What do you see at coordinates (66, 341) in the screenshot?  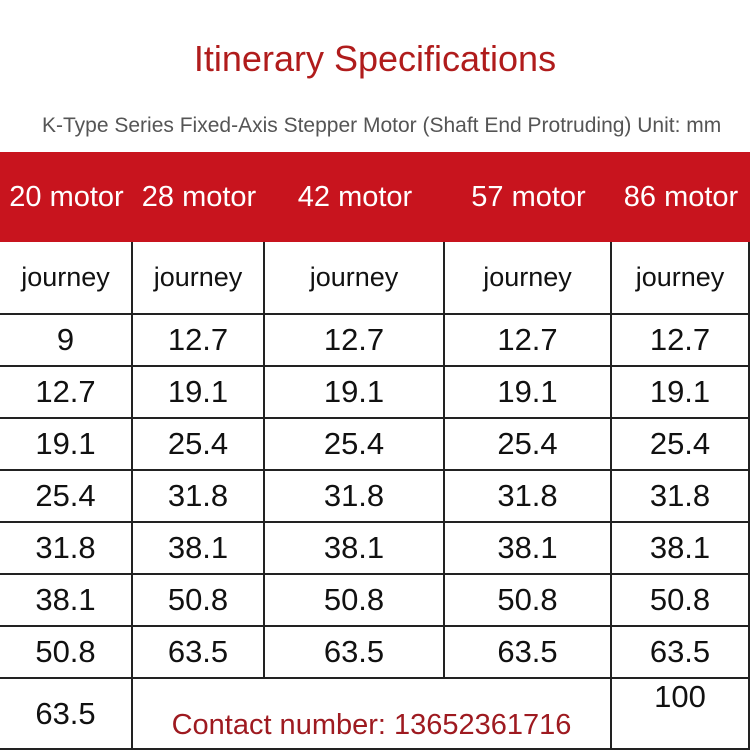 I see `table-cell: 9` at bounding box center [66, 341].